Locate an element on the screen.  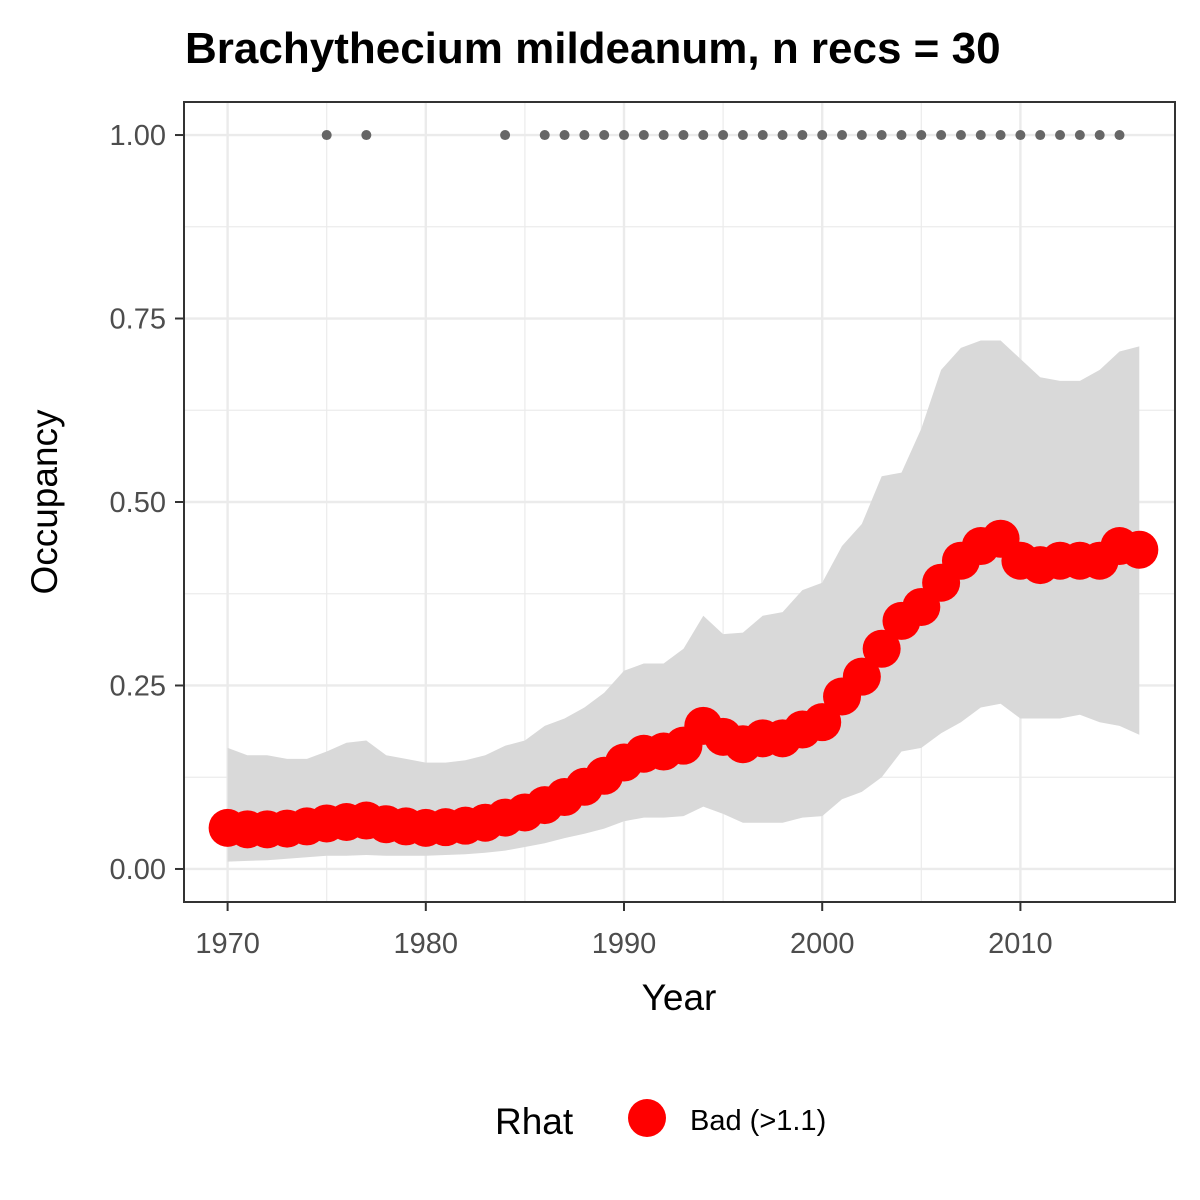
legend: Rhat Bad (>1.1) is located at coordinates (660, 1120).